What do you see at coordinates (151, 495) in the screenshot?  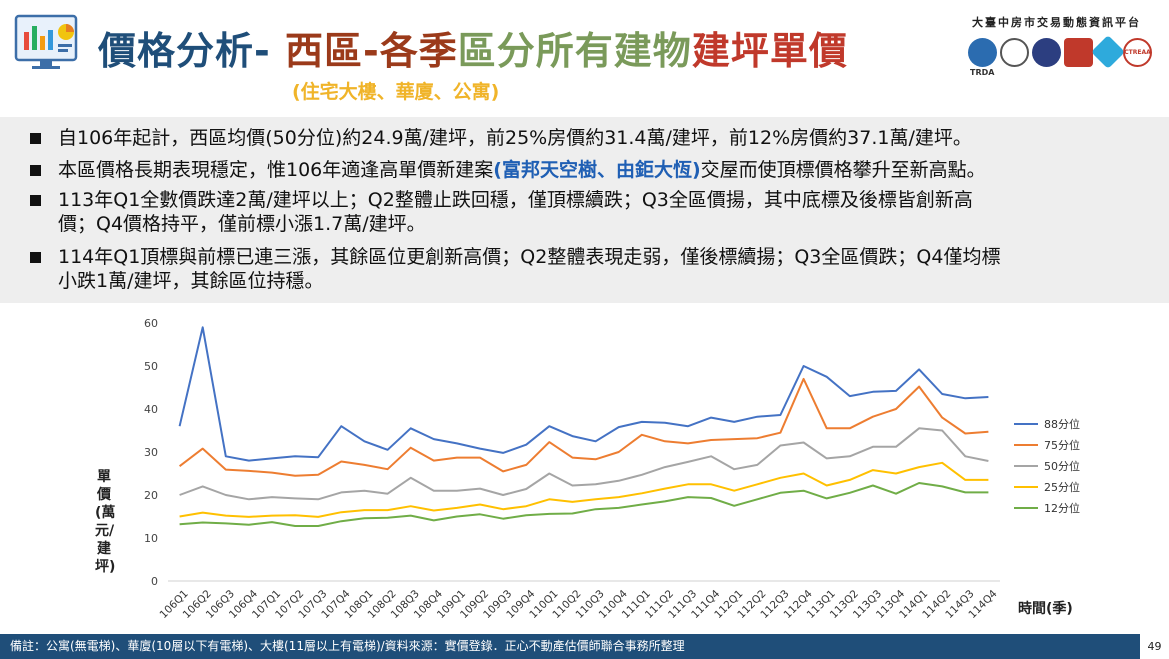 I see `y-tick-label: 20` at bounding box center [151, 495].